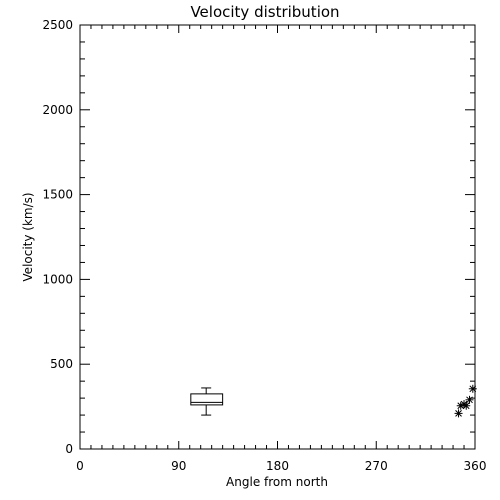 The height and width of the screenshot is (500, 500). What do you see at coordinates (277, 466) in the screenshot?
I see `x-tick-label: 180` at bounding box center [277, 466].